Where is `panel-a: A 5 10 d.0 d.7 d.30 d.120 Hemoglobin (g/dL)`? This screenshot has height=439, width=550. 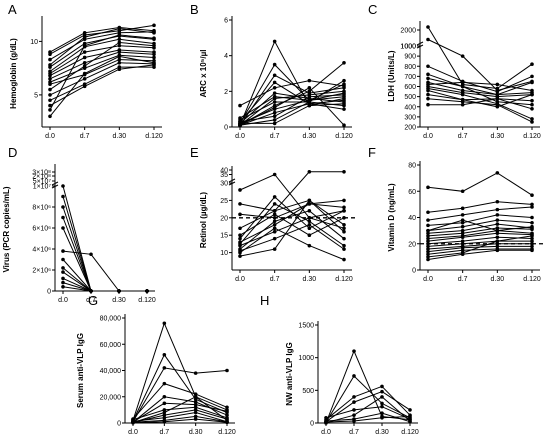
panel-a: A 5 10 d.0 d.7 d.30 d.120 Hemoglobin (g/dL) is located at coordinates (85, 71).